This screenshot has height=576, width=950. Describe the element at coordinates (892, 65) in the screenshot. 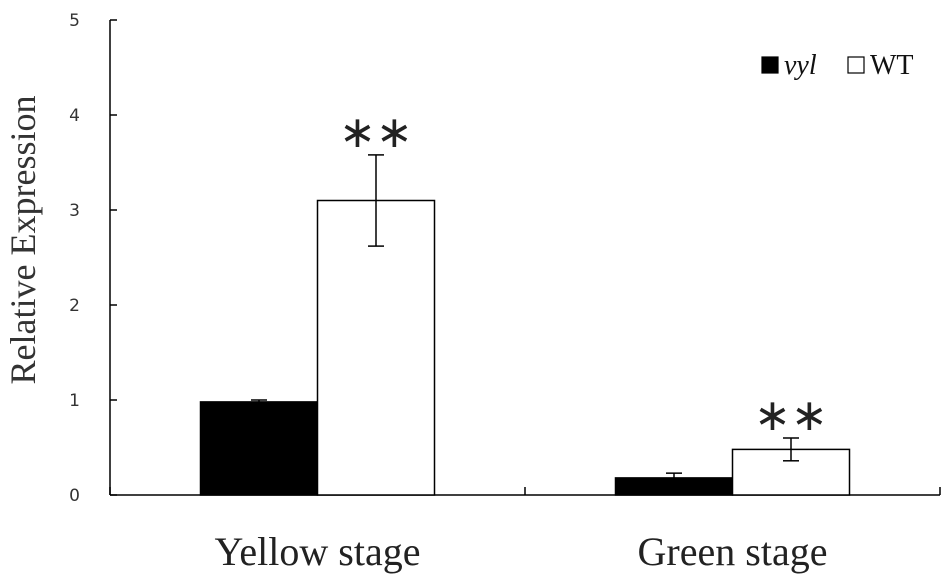

I see `legend-label-wt: WT` at that location.